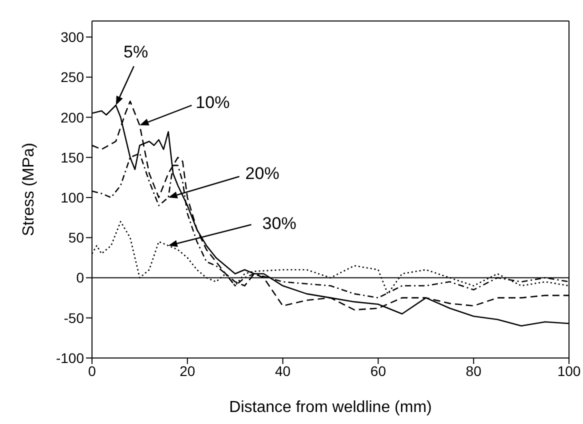 This screenshot has height=424, width=583. Describe the element at coordinates (330, 407) in the screenshot. I see `x-axis-title: Distance from weldline (mm)` at that location.